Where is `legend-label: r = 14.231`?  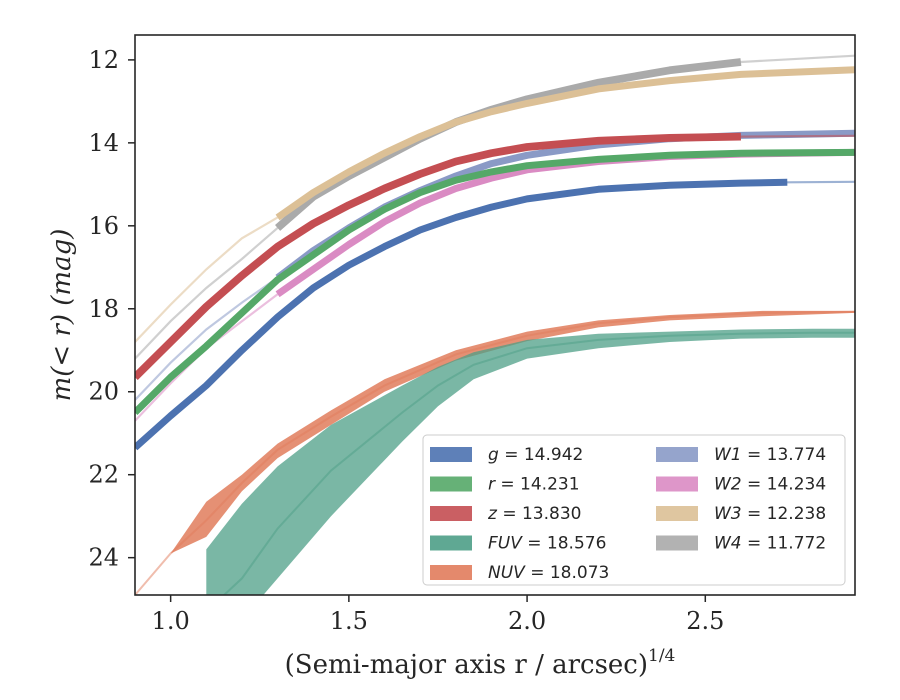 legend-label: r = 14.231 is located at coordinates (534, 485).